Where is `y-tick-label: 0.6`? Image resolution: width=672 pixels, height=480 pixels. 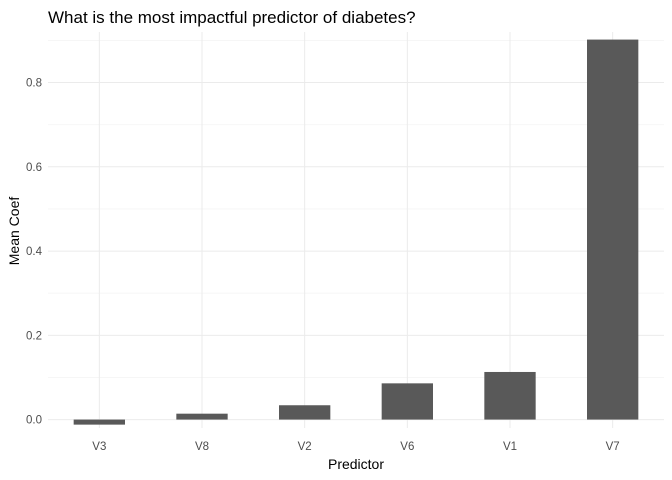
y-tick-label: 0.6 is located at coordinates (34, 168).